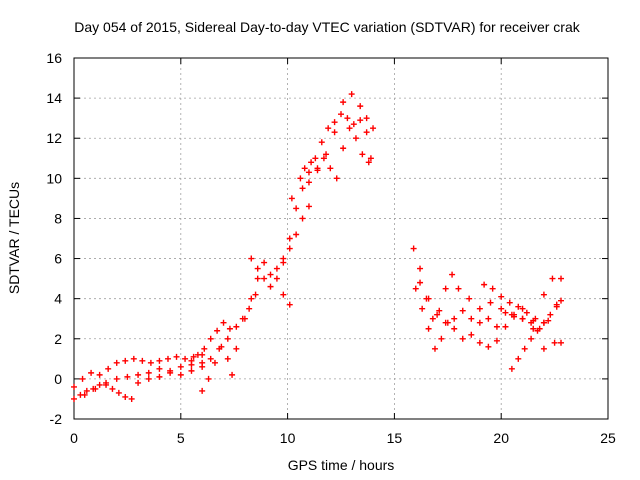 This screenshot has width=640, height=480. What do you see at coordinates (58, 379) in the screenshot?
I see `y-tick-label: 0` at bounding box center [58, 379].